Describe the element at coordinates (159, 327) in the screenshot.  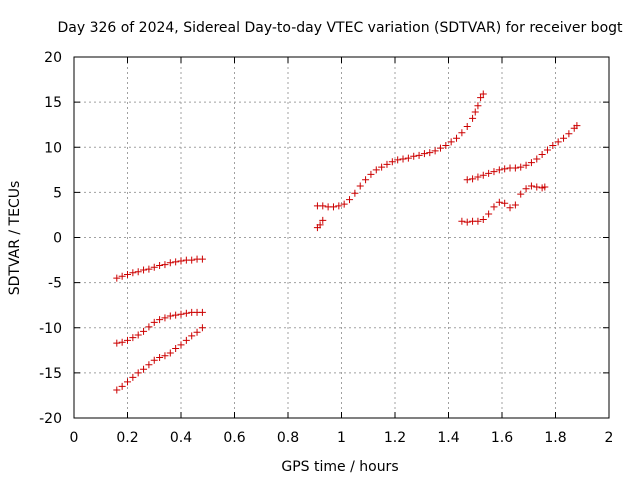
I see `series-seg-b` at that location.